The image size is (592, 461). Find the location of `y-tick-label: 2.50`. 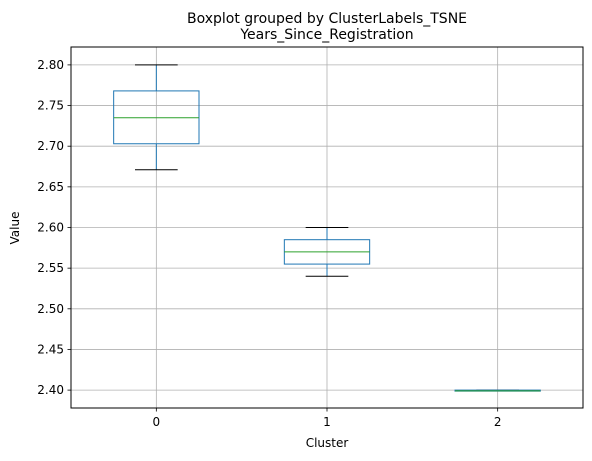

y-tick-label: 2.50 is located at coordinates (50, 309).